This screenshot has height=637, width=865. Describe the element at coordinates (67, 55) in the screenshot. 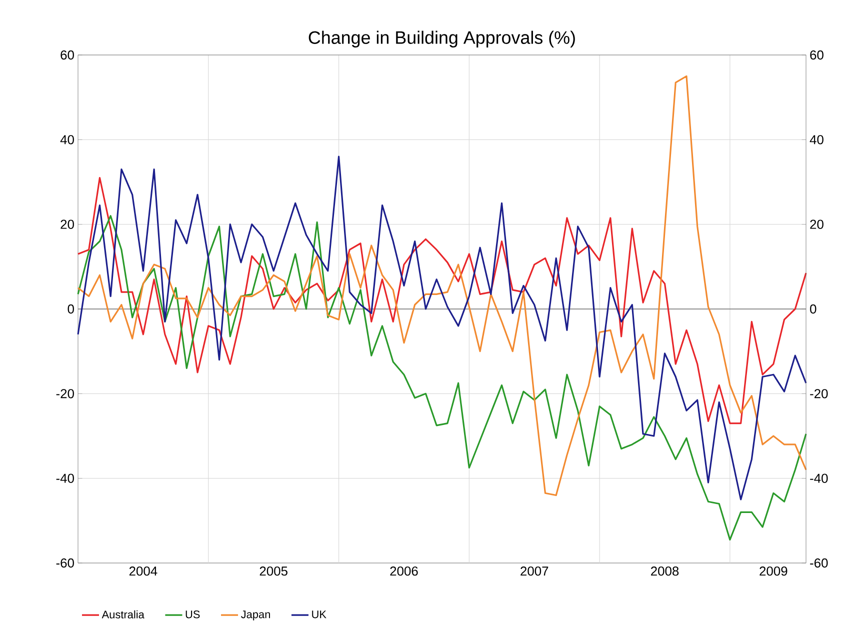

I see `y-tick-label: 60` at that location.